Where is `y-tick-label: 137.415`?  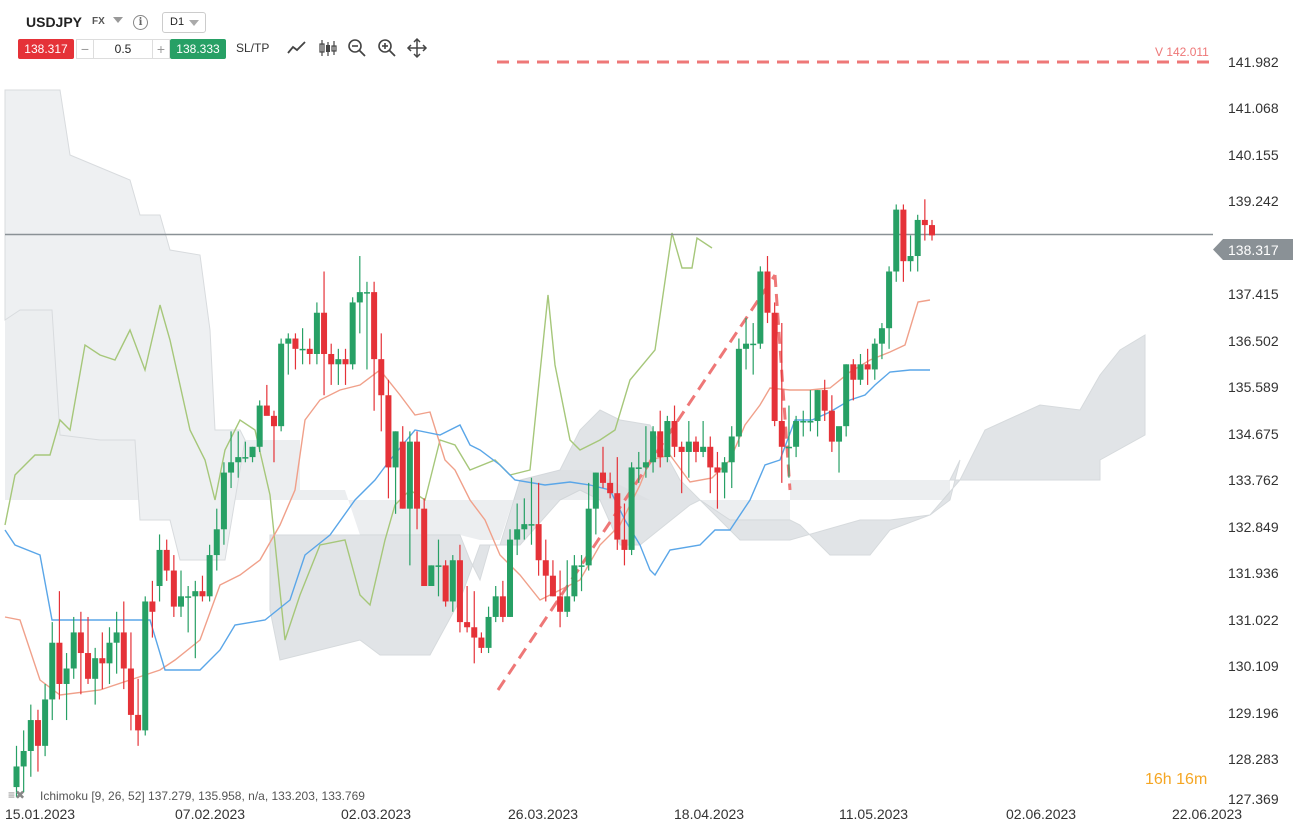
y-tick-label: 137.415 is located at coordinates (1253, 294).